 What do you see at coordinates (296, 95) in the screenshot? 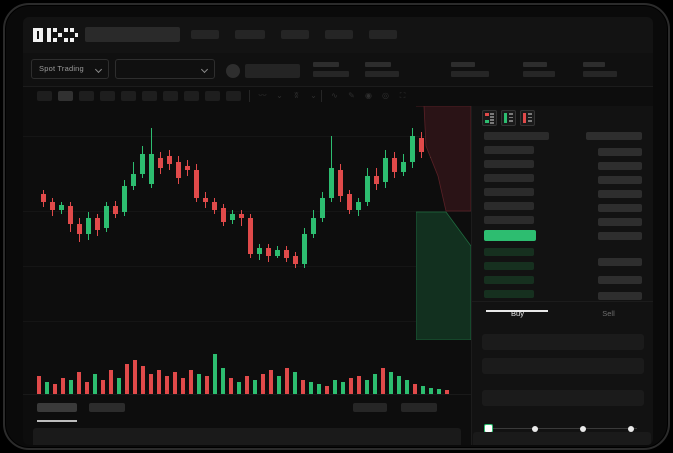
I see `alert-icon: ʬ` at bounding box center [296, 95].